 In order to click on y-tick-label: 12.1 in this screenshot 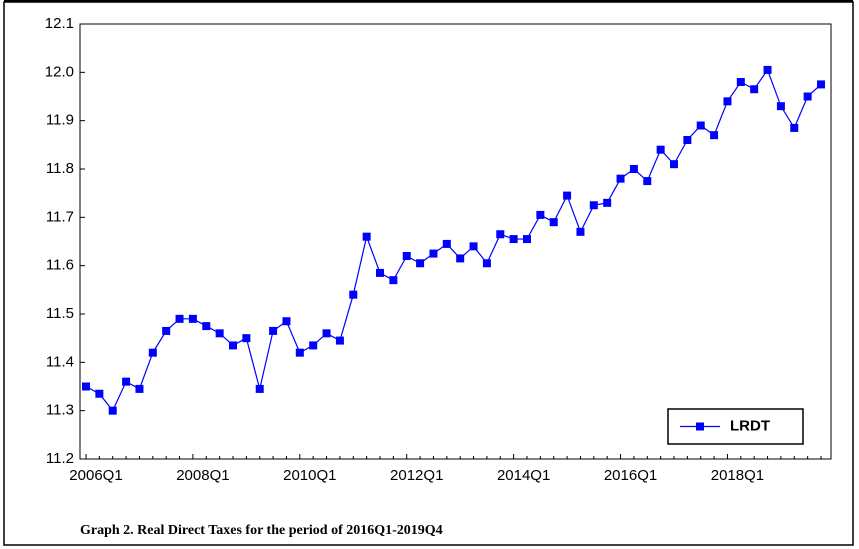, I will do `click(59, 23)`.